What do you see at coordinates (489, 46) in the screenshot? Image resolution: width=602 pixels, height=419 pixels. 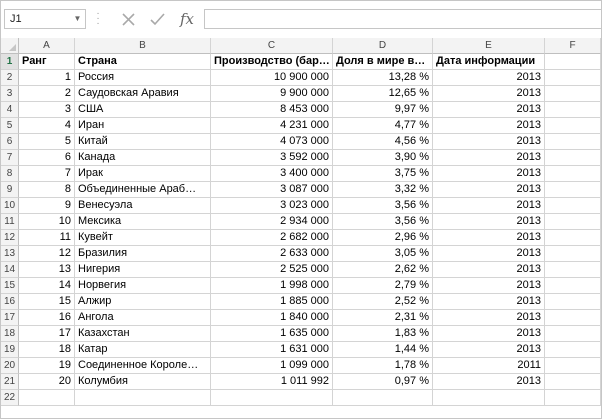 I see `column-header-e: E` at bounding box center [489, 46].